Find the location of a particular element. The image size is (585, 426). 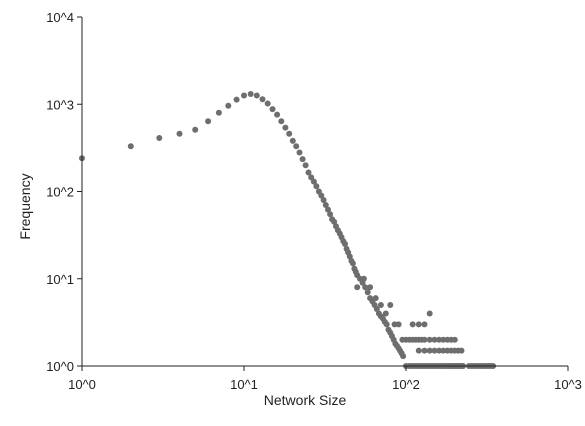

y-tick-label: 10^0 is located at coordinates (60, 366).